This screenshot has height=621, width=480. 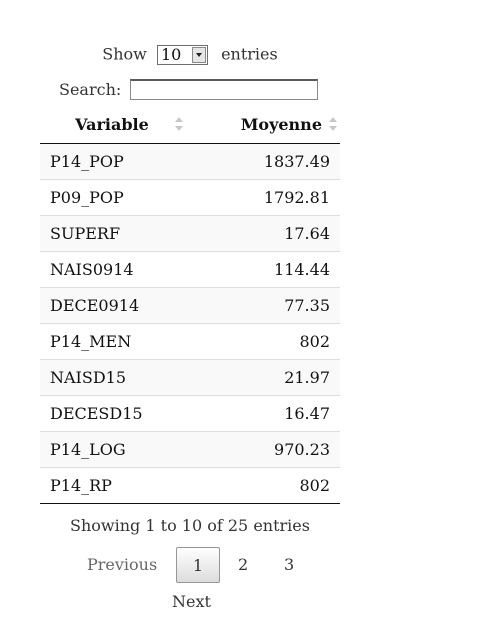 I want to click on pagination: Previous 1 2 3 Next, so click(x=190, y=582).